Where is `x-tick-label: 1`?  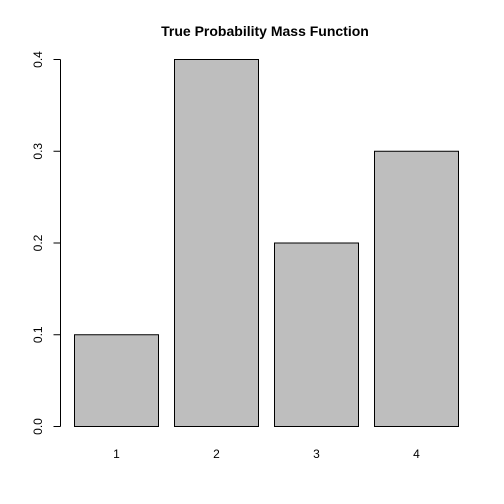 x-tick-label: 1 is located at coordinates (116, 454).